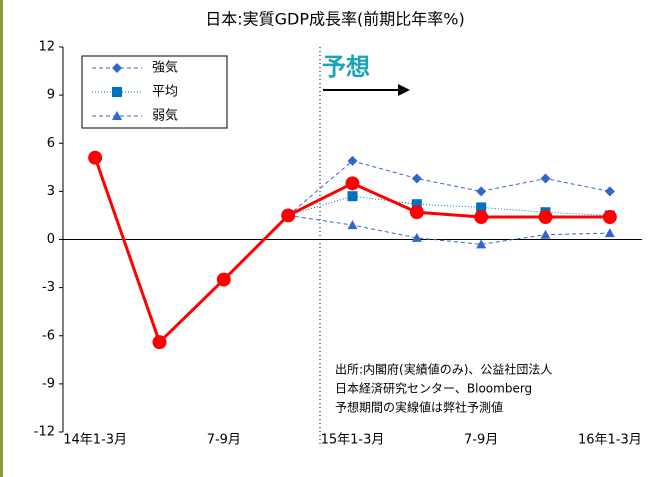 The width and height of the screenshot is (650, 477). Describe the element at coordinates (433, 388) in the screenshot. I see `source-note: 日本経済研究センター、Bloomberg` at that location.